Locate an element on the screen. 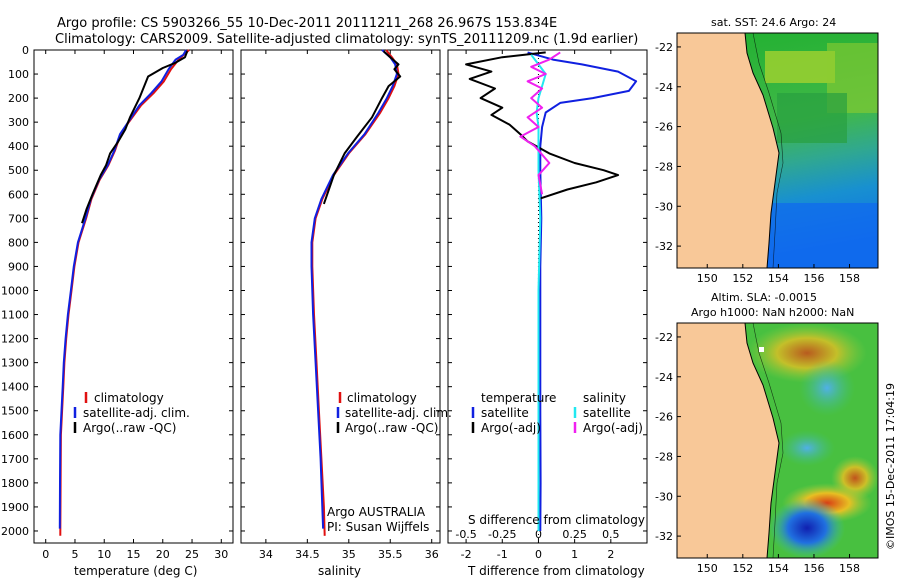  x-tick-label: 1 is located at coordinates (574, 554).